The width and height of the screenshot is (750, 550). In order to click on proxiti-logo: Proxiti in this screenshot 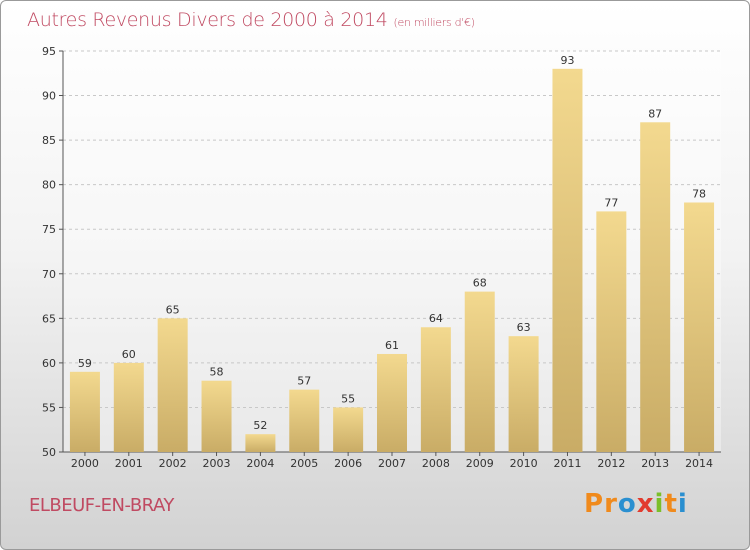, I will do `click(636, 504)`.